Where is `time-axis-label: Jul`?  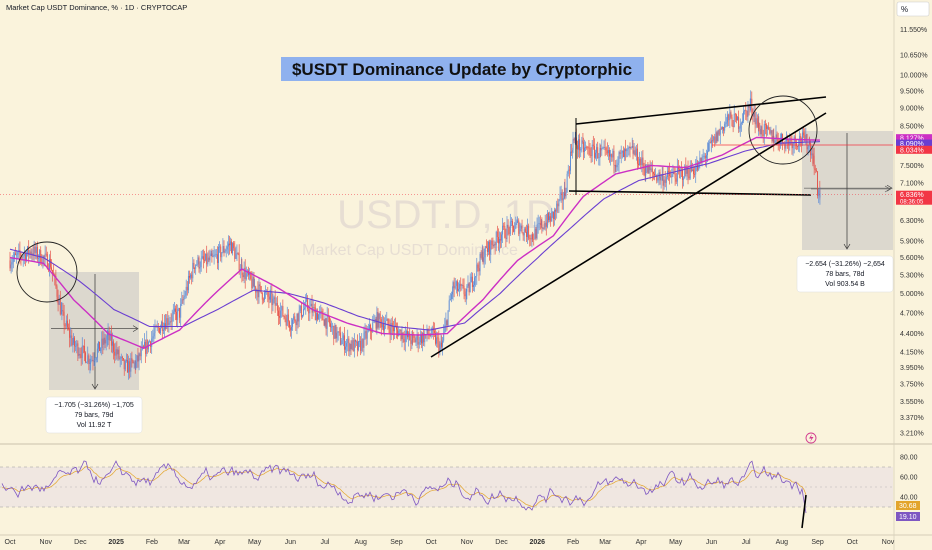
time-axis-label: Jul is located at coordinates (746, 542).